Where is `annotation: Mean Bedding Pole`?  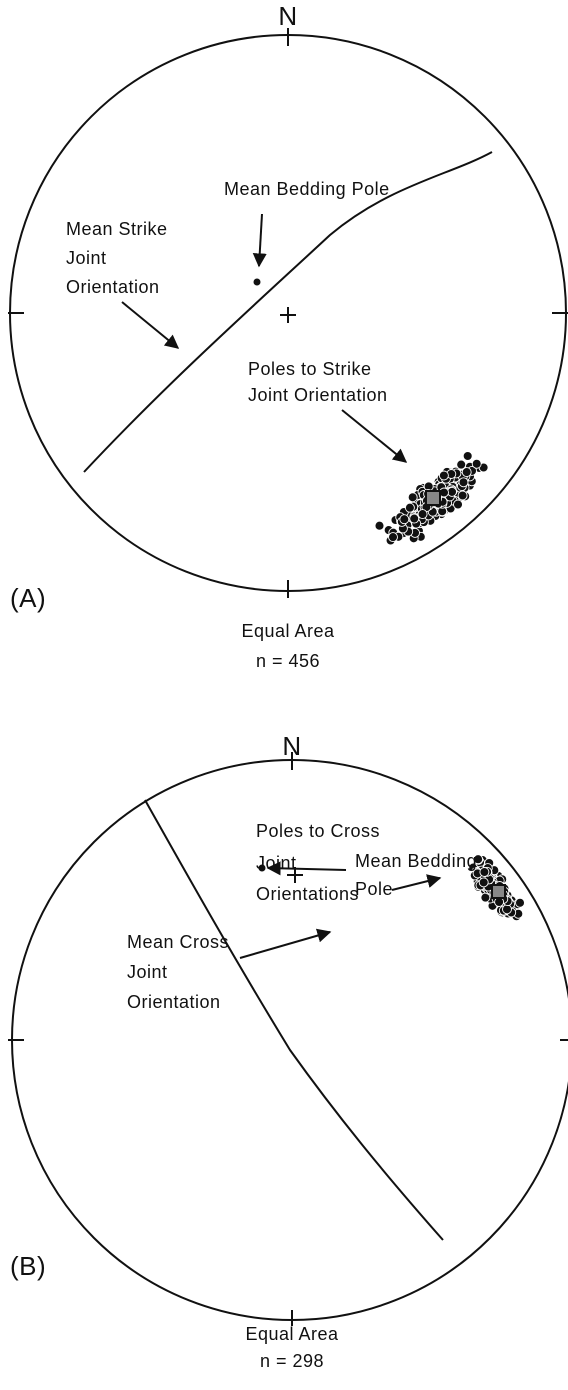 annotation: Mean Bedding Pole is located at coordinates (307, 189).